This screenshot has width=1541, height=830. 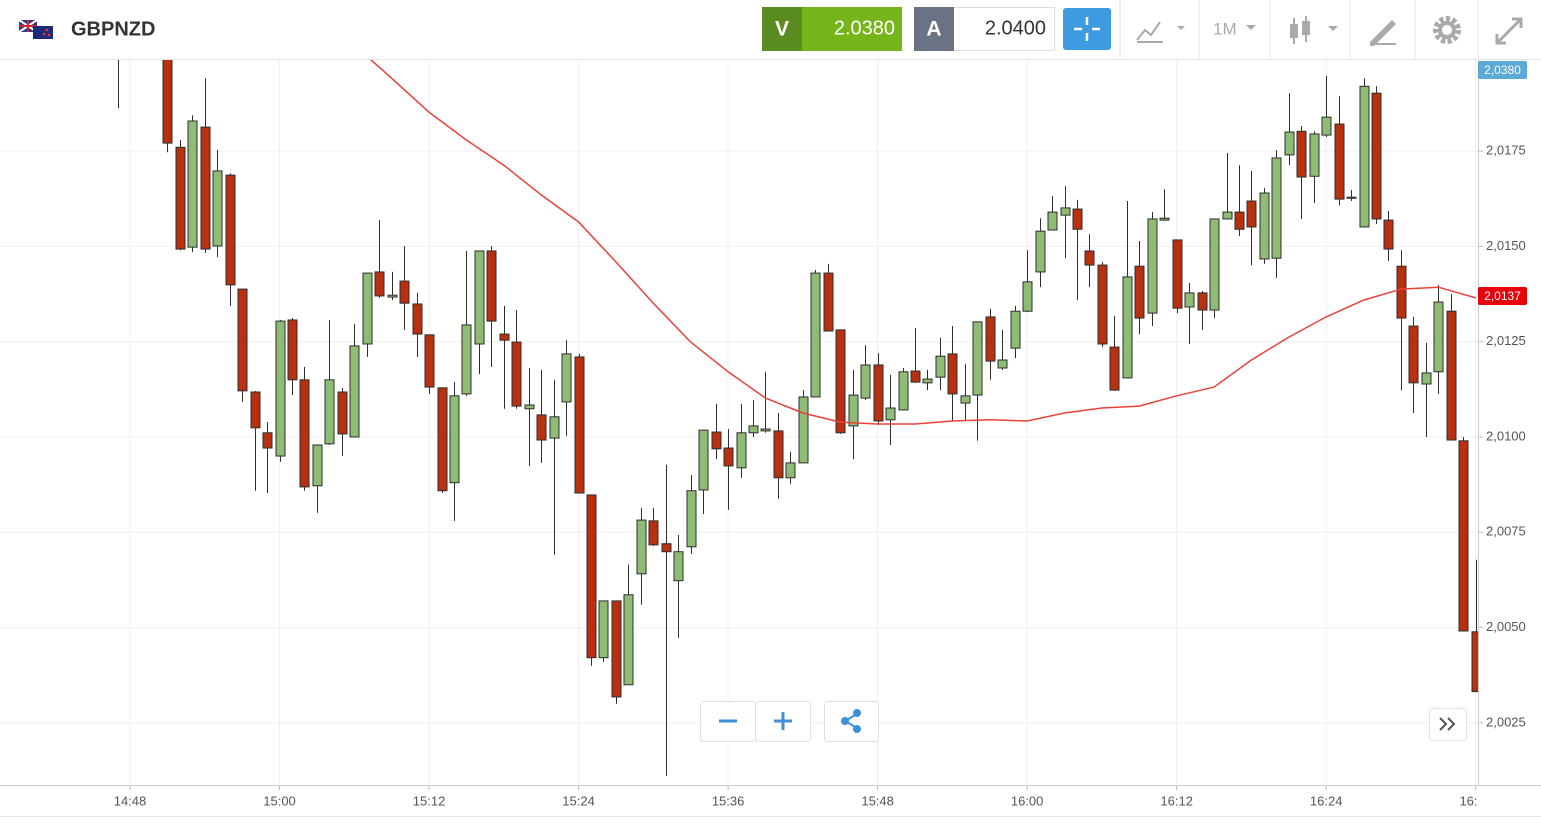 I want to click on timeframe-button: 1M, so click(x=1234, y=28).